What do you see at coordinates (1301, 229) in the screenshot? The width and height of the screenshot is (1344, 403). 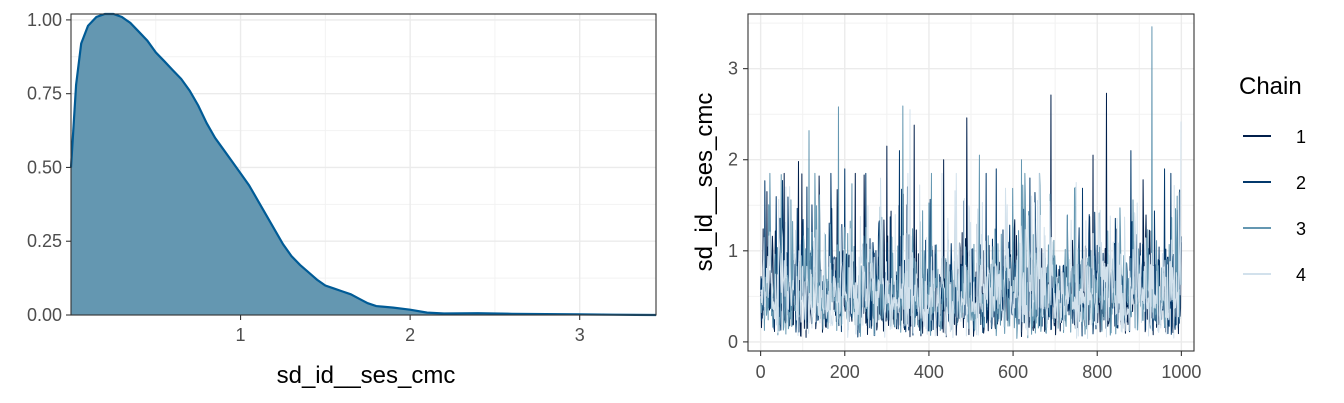 I see `legend-label-chain-3: 3` at bounding box center [1301, 229].